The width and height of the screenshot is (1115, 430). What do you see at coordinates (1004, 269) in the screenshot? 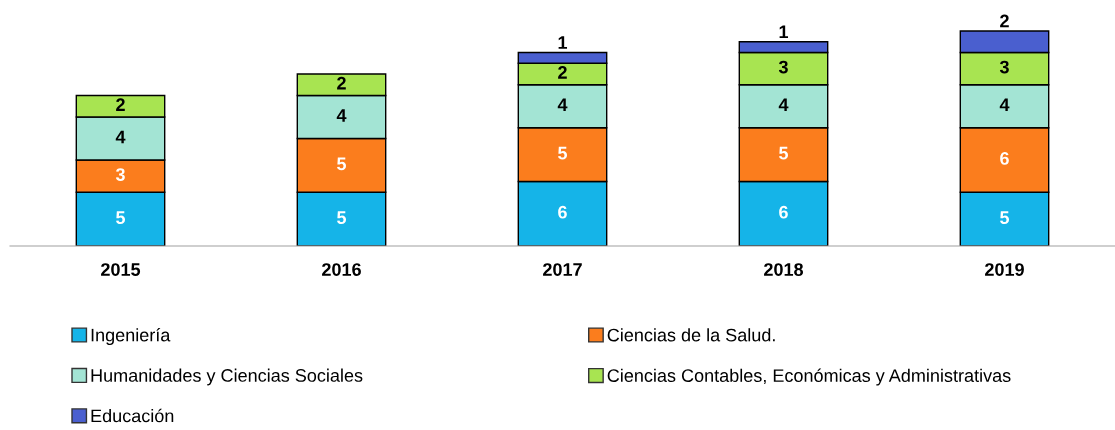
I see `x-tick-label: 2019` at bounding box center [1004, 269].